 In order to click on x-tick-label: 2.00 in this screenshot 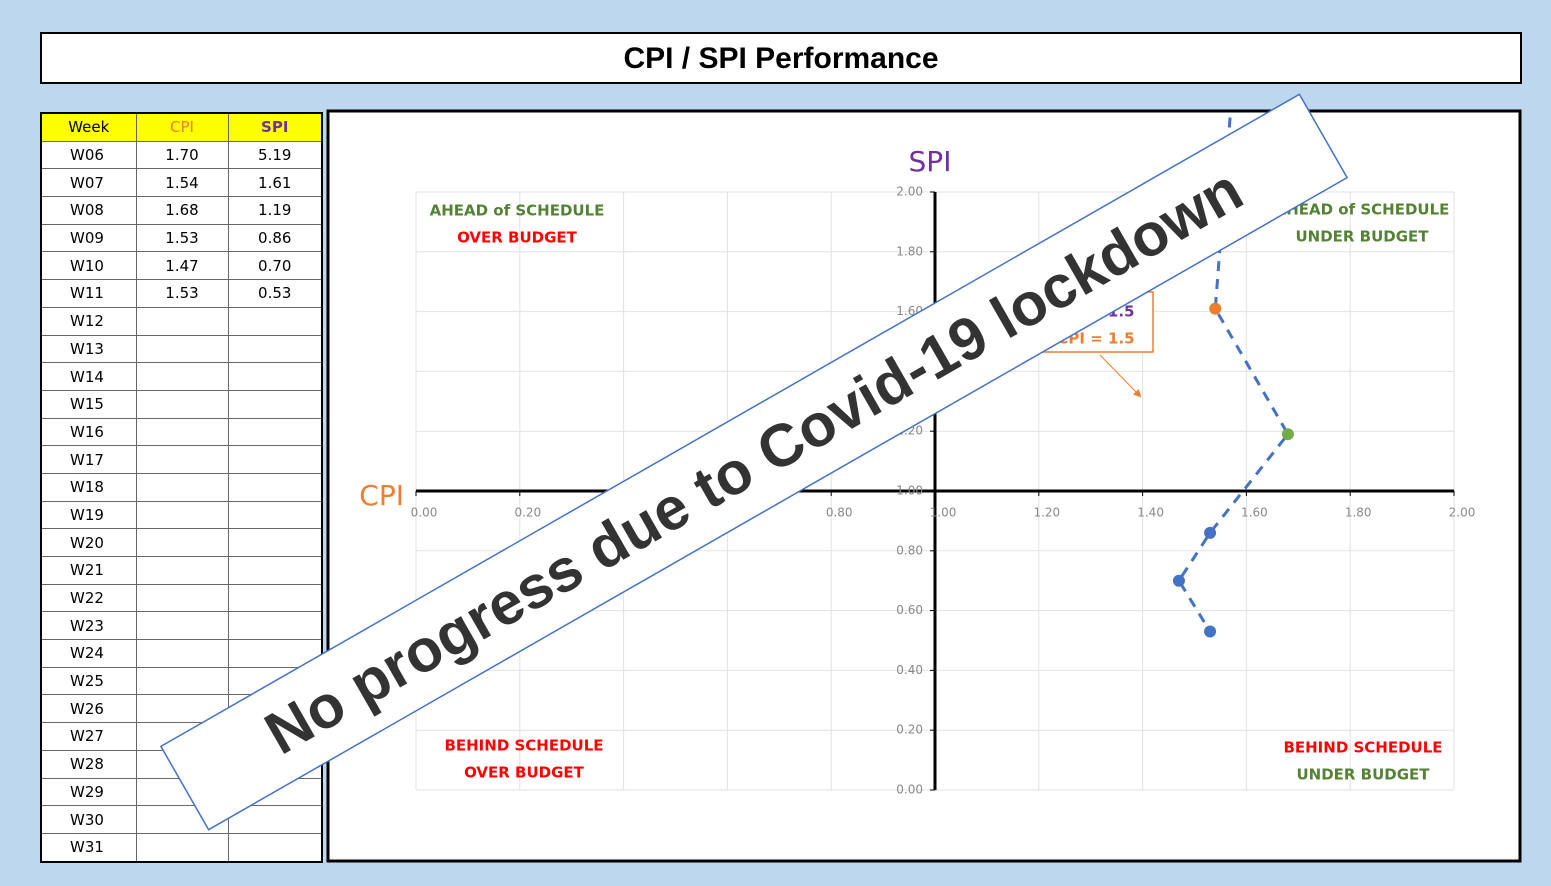, I will do `click(1462, 513)`.